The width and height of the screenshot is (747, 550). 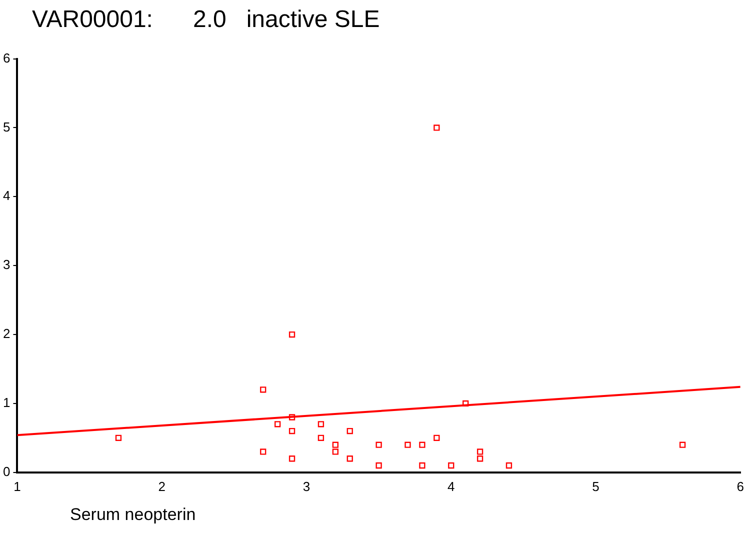 I want to click on y-tick-label: 1, so click(x=6, y=402).